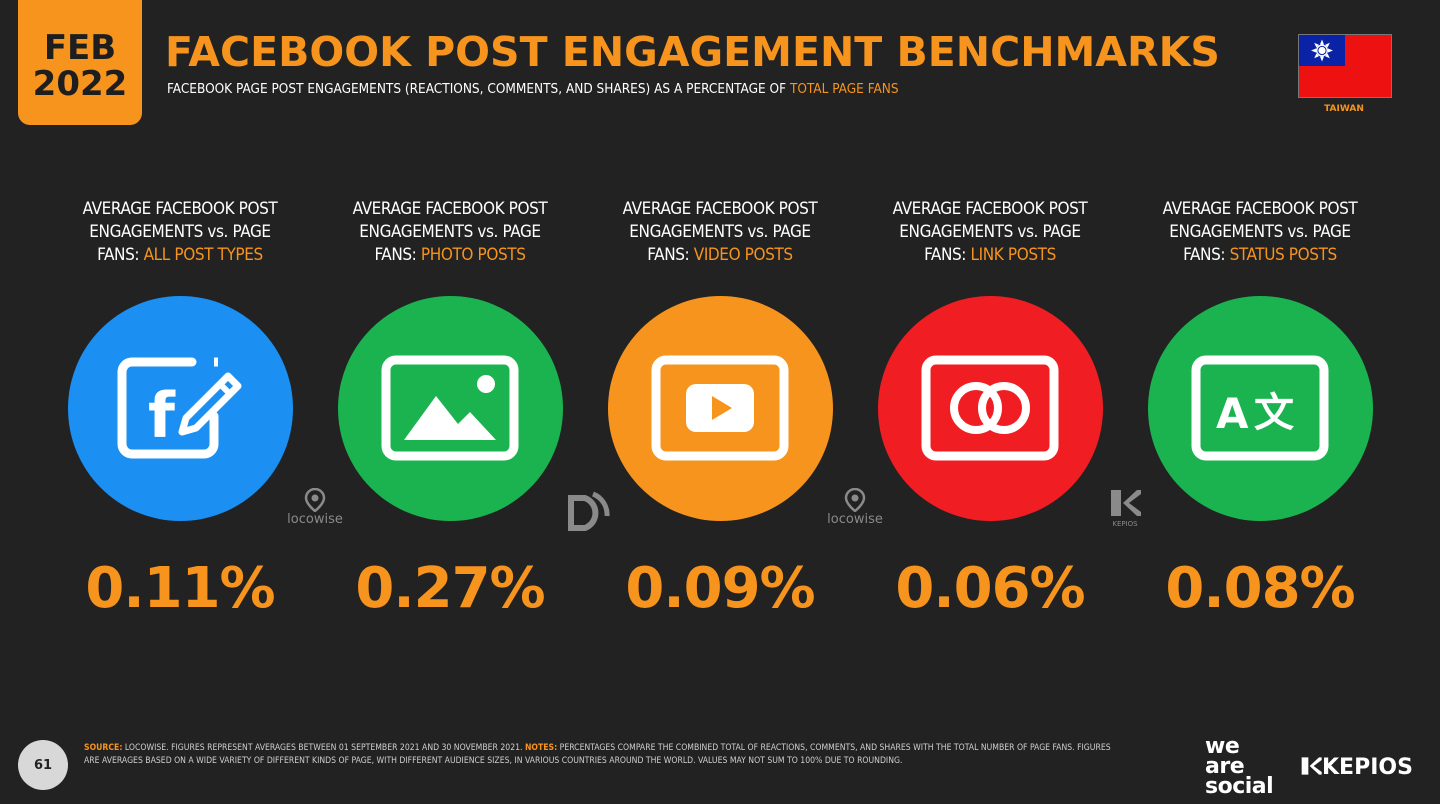 The width and height of the screenshot is (1440, 804). Describe the element at coordinates (1260, 588) in the screenshot. I see `metric-value: 0.08%` at that location.